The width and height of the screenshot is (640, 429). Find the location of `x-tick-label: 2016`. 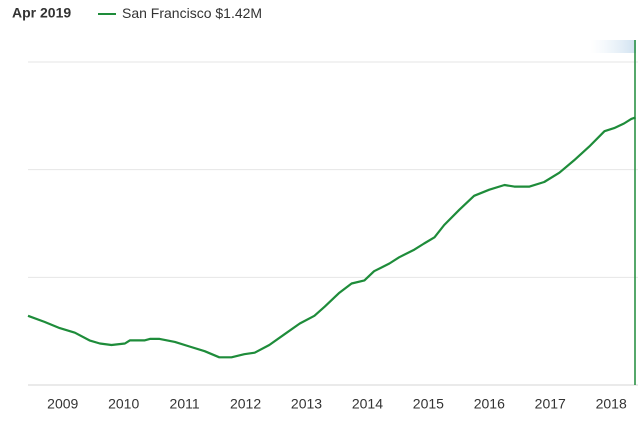

x-tick-label: 2016 is located at coordinates (489, 404).